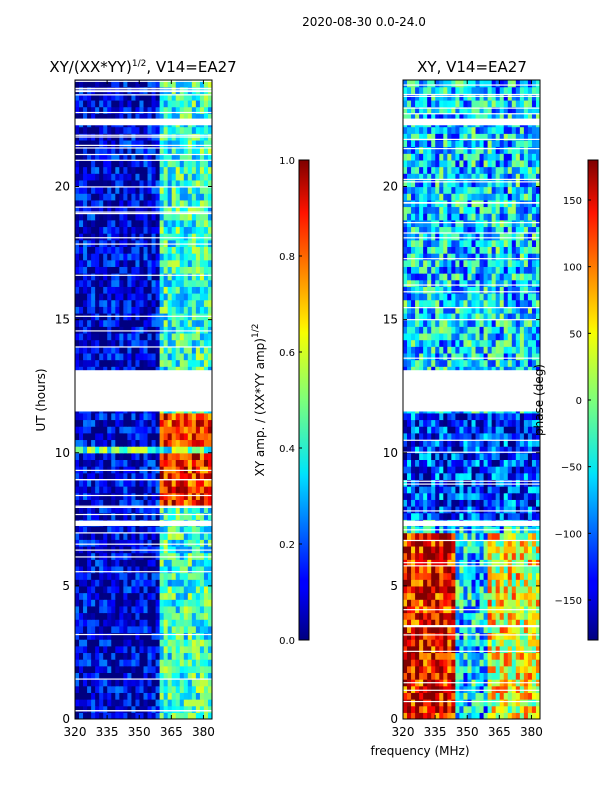 The height and width of the screenshot is (800, 600). What do you see at coordinates (62, 187) in the screenshot?
I see `y-tick-label: 20` at bounding box center [62, 187].